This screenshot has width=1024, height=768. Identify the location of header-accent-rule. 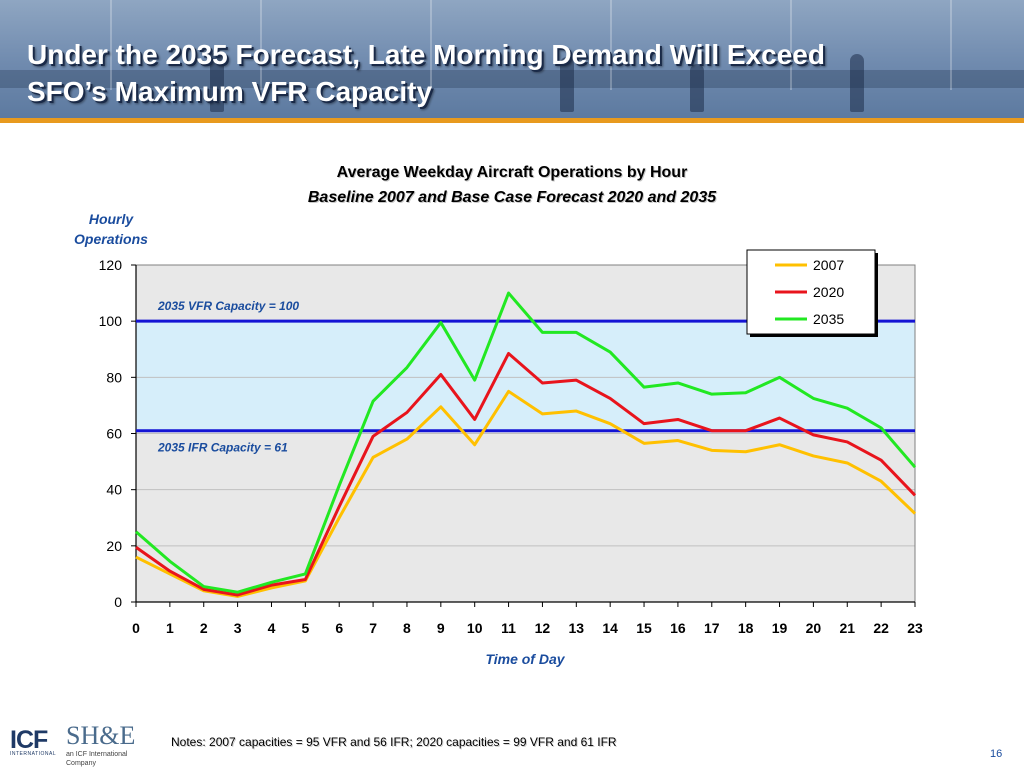
(512, 120).